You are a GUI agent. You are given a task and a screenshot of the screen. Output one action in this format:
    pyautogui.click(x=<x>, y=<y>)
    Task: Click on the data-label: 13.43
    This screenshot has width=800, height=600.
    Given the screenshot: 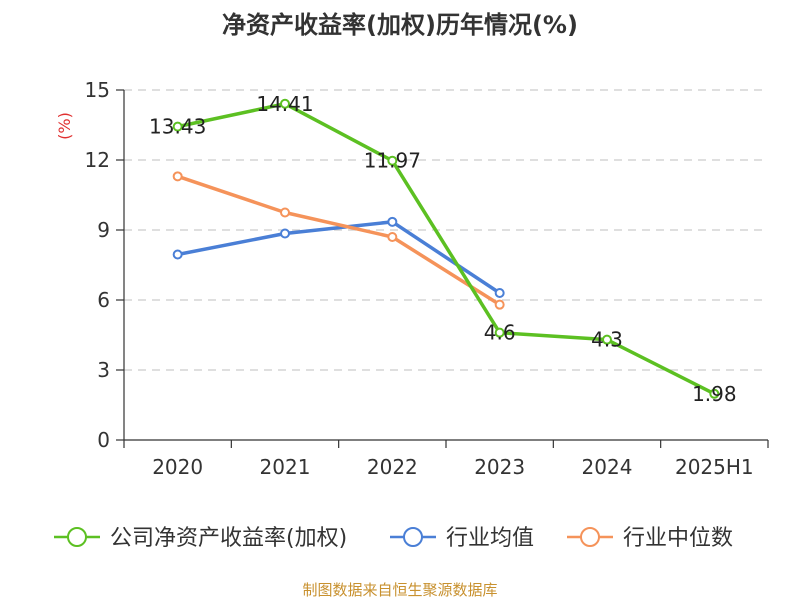 What is the action you would take?
    pyautogui.click(x=177, y=127)
    